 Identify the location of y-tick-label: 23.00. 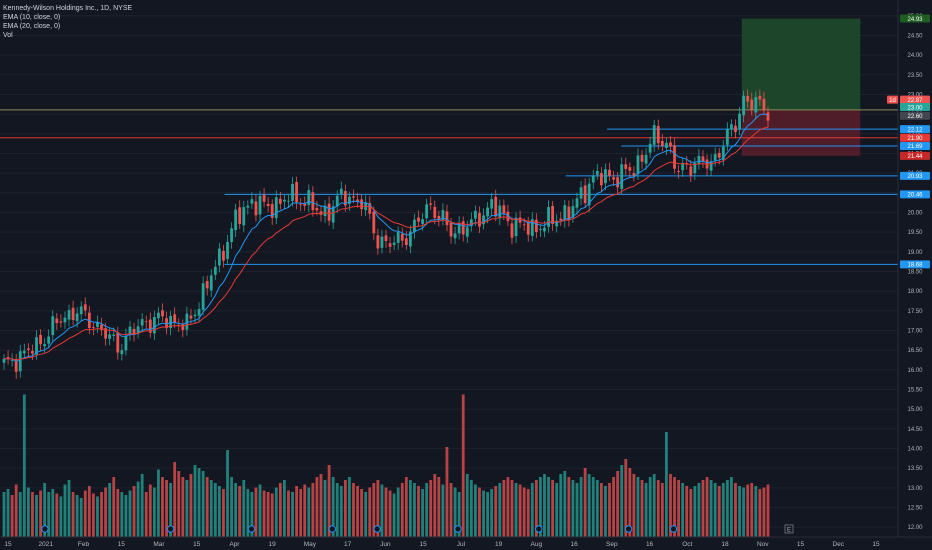
(915, 95).